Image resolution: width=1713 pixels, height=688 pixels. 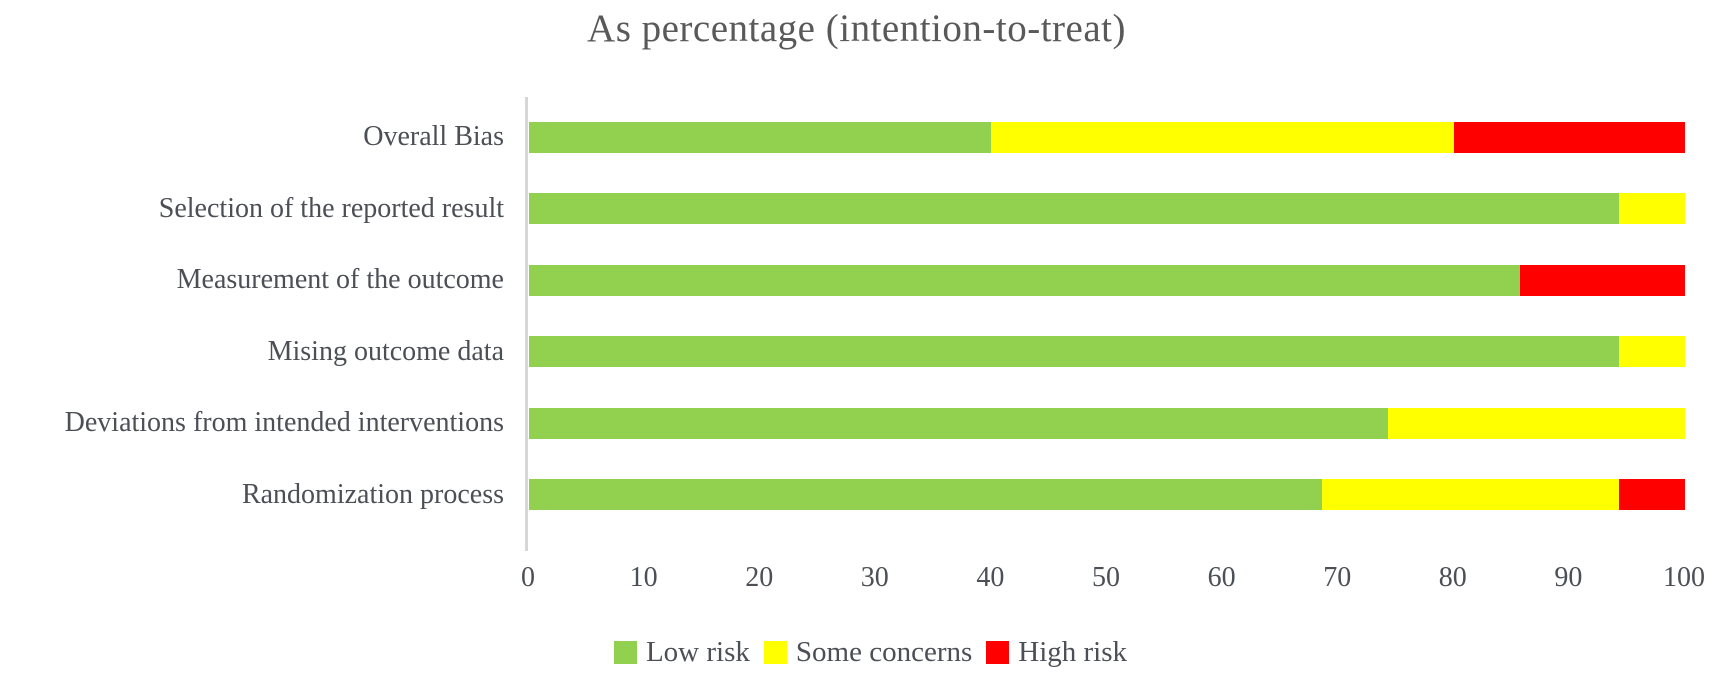 I want to click on x-tick-label: 100, so click(x=1684, y=577).